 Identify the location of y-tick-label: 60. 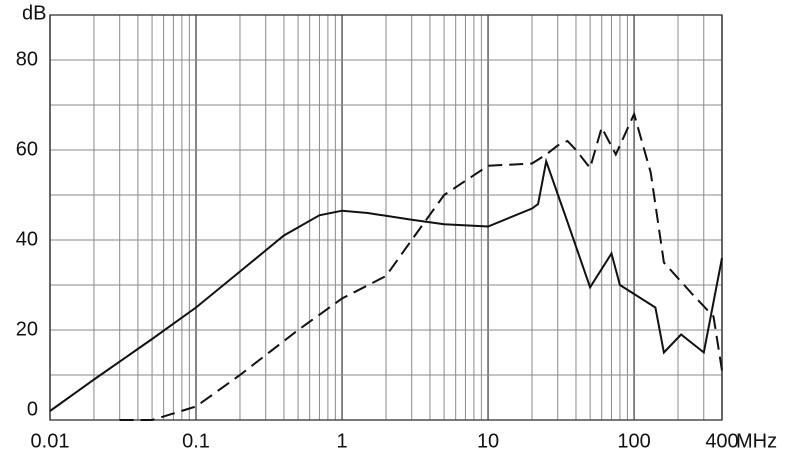
(27, 149).